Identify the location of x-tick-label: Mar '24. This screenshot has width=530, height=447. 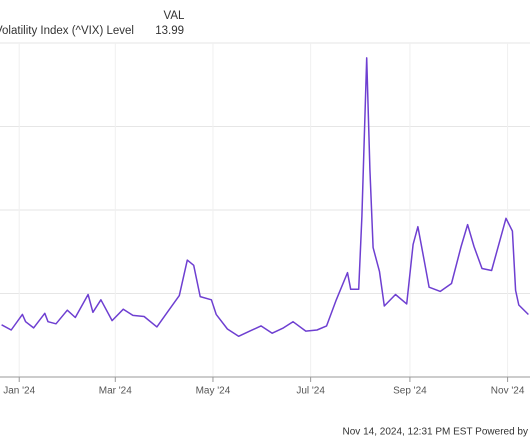
(115, 391).